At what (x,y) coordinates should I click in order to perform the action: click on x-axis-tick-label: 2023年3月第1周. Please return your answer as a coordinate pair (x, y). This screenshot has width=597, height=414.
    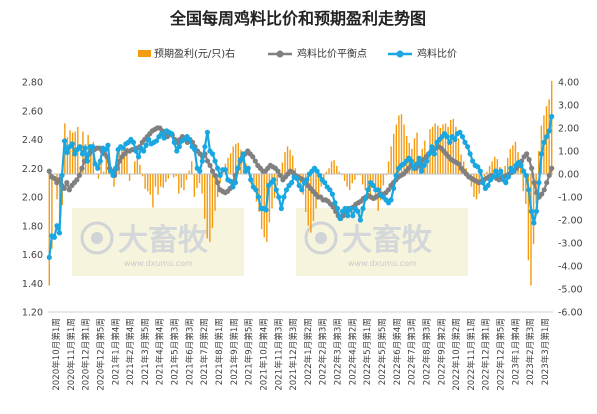
    Looking at the image, I should click on (545, 351).